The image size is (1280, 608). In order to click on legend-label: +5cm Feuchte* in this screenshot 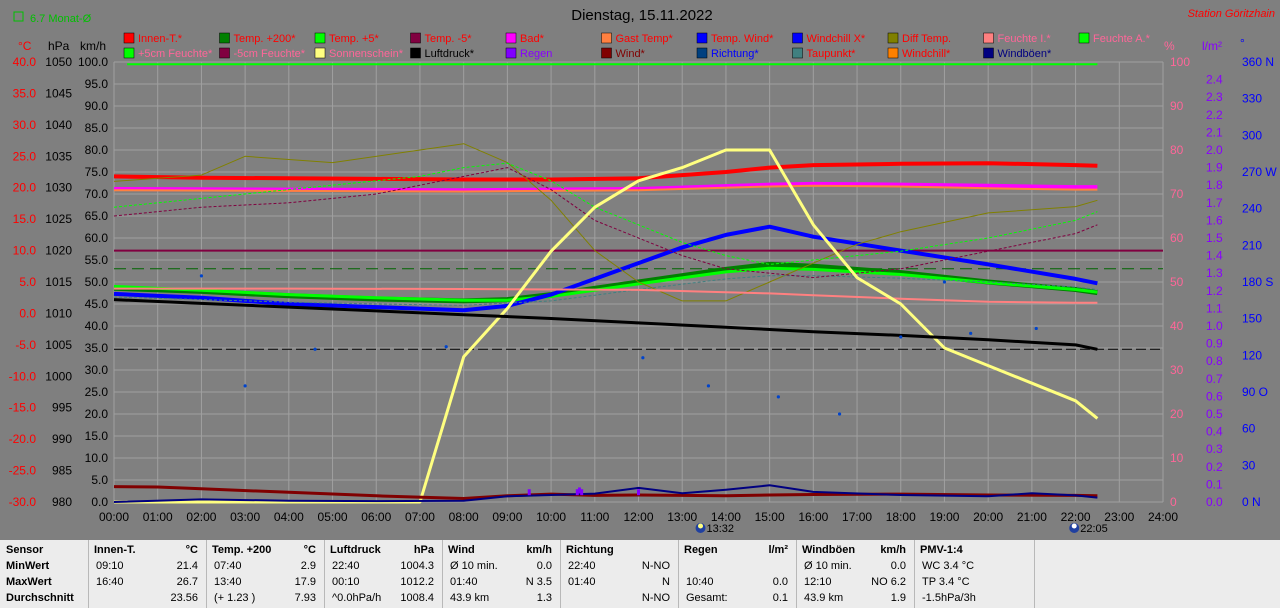, I will do `click(175, 54)`.